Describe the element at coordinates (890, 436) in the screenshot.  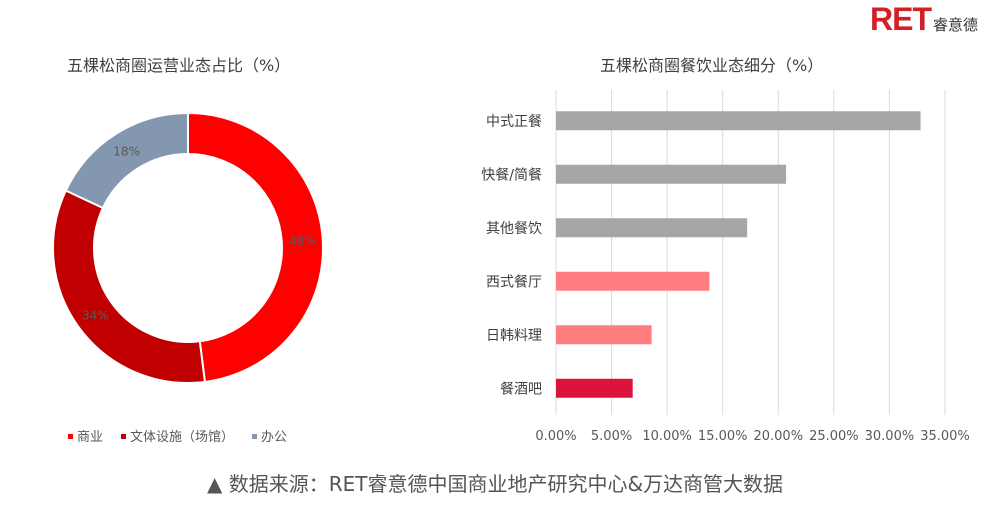
I see `x-tick-label-6: 30.00%` at that location.